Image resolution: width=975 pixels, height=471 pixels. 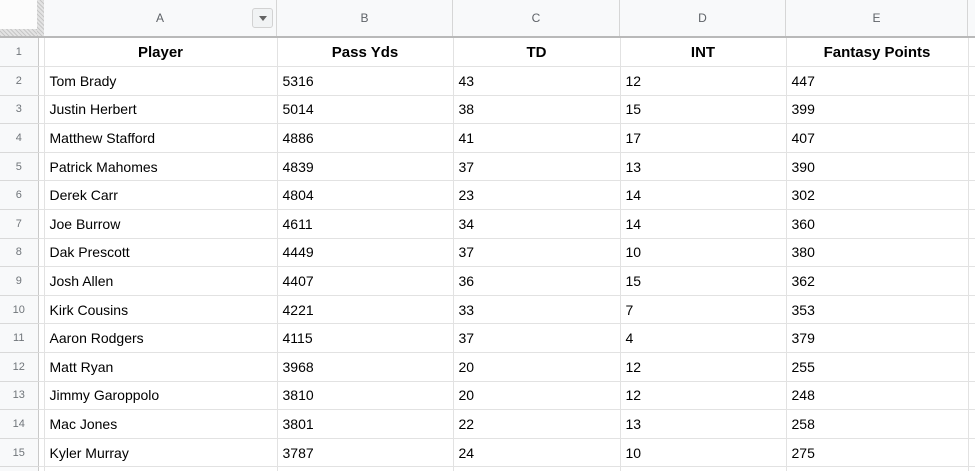 What do you see at coordinates (365, 110) in the screenshot?
I see `cell-B3: 5014` at bounding box center [365, 110].